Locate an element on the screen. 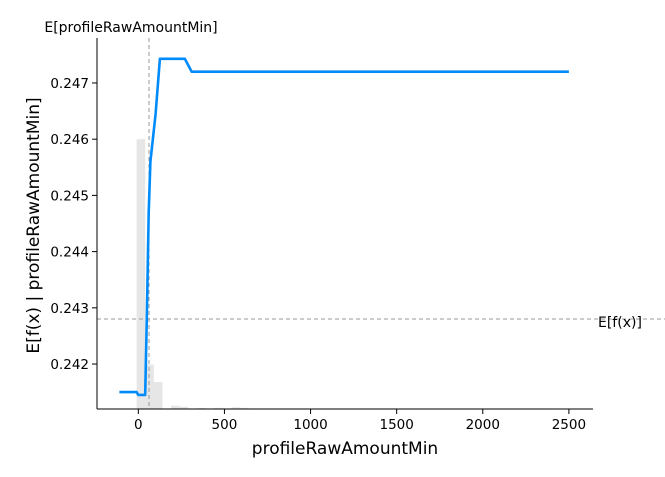  y-tick-label: 0.243 is located at coordinates (69, 309).